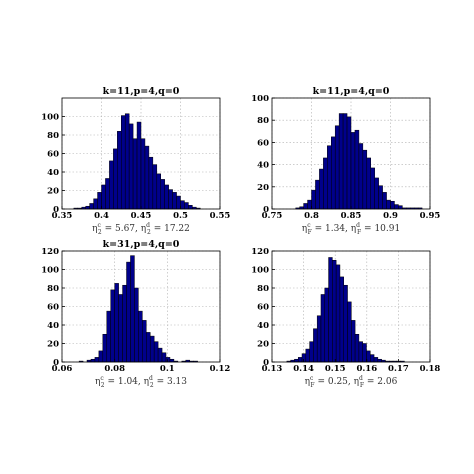 The width and height of the screenshot is (474, 474). Describe the element at coordinates (141, 244) in the screenshot. I see `panel-title: k=31,p=4,q=0` at that location.